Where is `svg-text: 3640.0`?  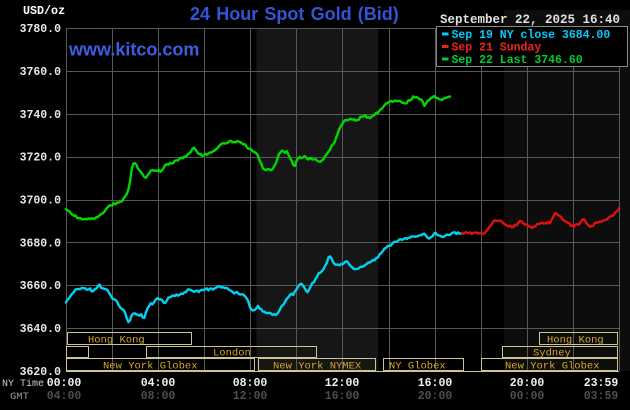 svg-text: 3640.0 is located at coordinates (41, 329).